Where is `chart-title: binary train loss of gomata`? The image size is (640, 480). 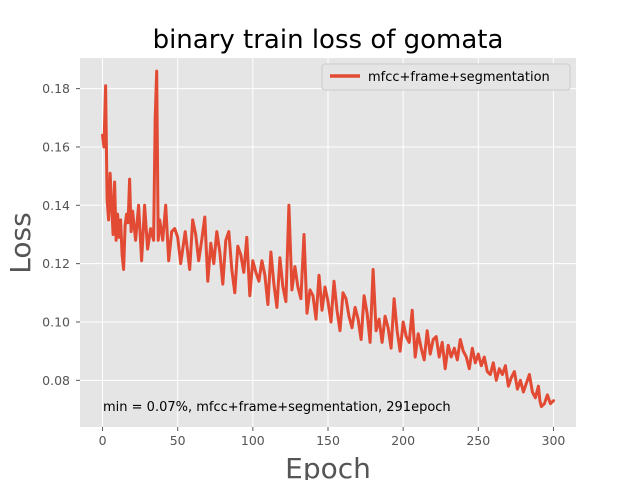
chart-title: binary train loss of gomata is located at coordinates (328, 40).